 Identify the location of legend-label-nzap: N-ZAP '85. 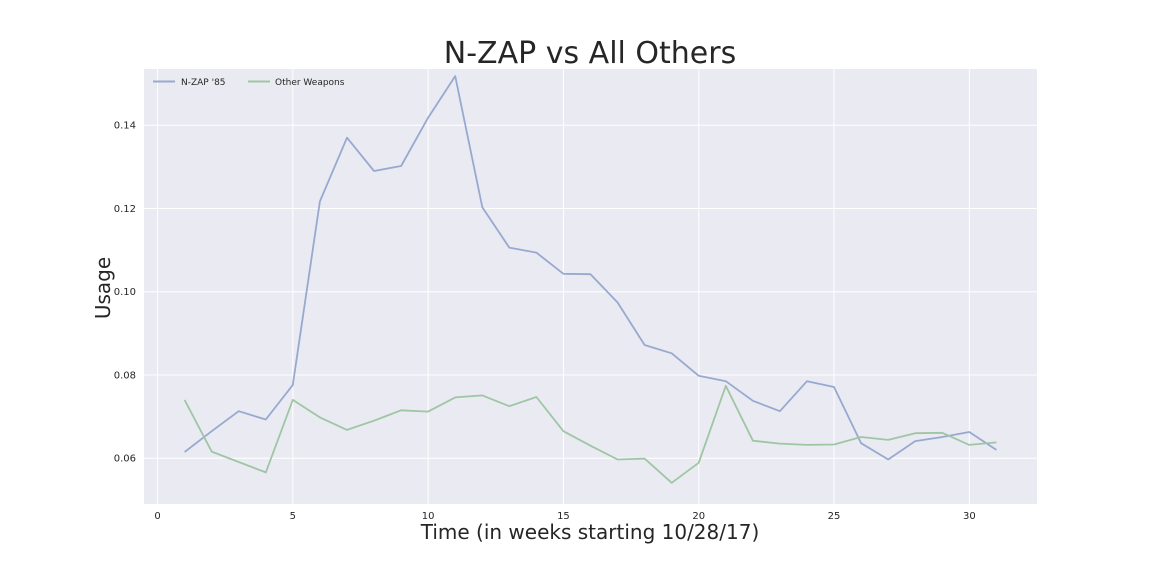
(203, 83).